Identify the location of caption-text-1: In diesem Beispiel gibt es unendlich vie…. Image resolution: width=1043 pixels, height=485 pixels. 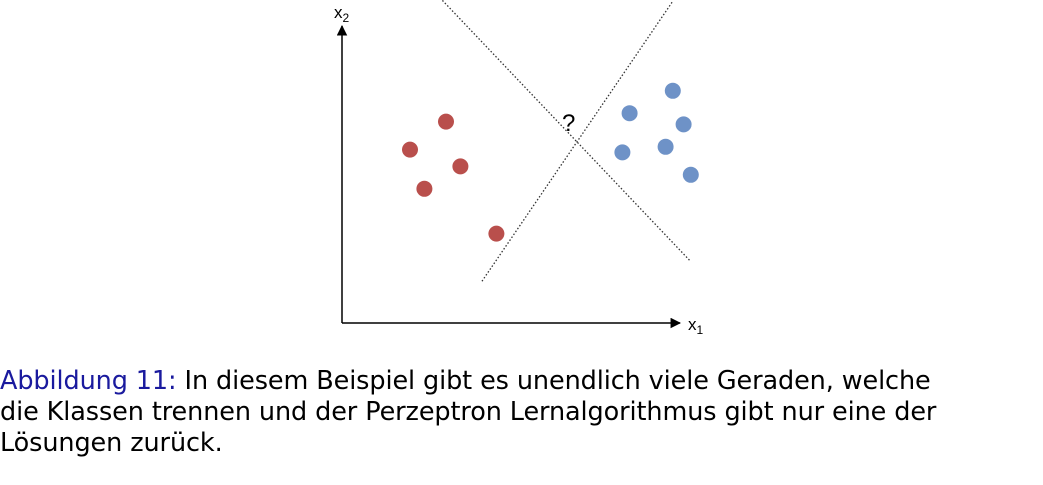
(557, 381).